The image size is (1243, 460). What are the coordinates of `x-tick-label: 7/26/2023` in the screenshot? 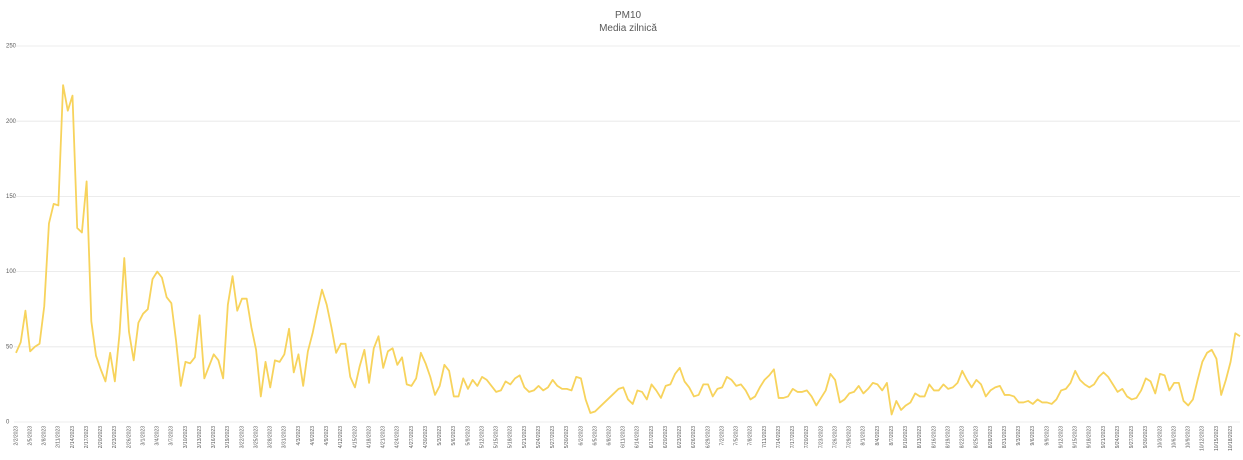 It's located at (835, 437).